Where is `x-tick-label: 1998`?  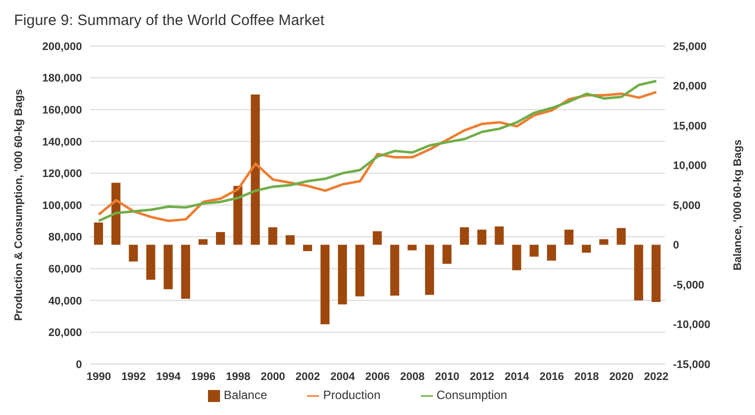 x-tick-label: 1998 is located at coordinates (238, 376).